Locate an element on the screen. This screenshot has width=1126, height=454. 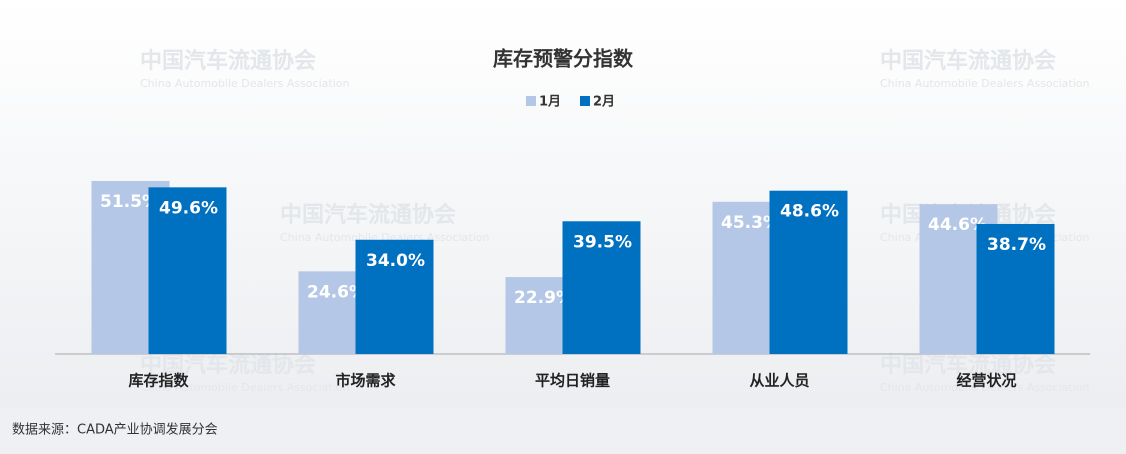
value-label: 51.5% is located at coordinates (129, 202).